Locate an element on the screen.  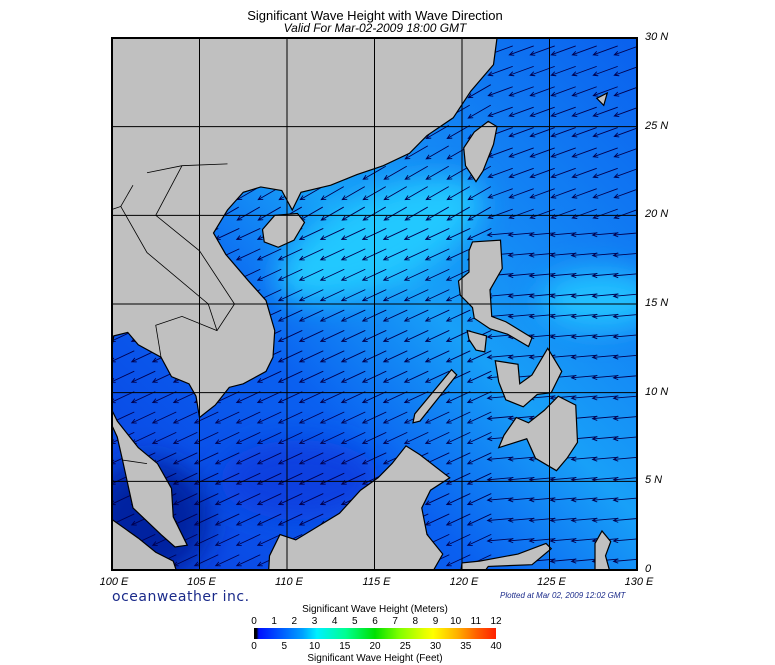
land-mindoro is located at coordinates (477, 341).